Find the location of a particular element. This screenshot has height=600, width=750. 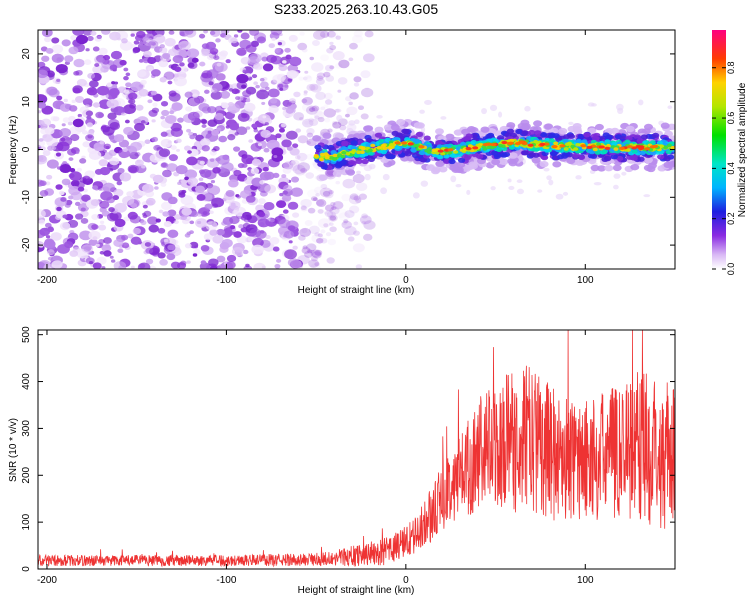

y-tick-label: 200 is located at coordinates (26, 474).